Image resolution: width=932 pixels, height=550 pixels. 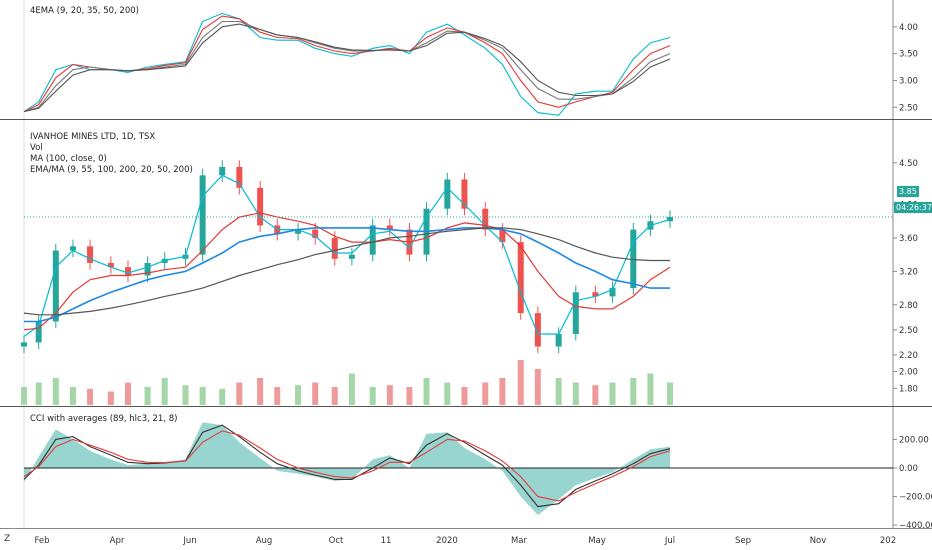 I want to click on x-axis-label: Mar, so click(x=519, y=541).